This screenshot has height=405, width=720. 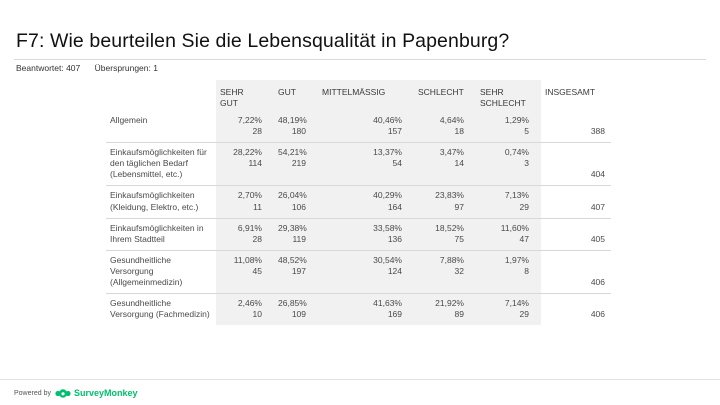 I want to click on answered-count: Beantwortet: 407, so click(x=48, y=68).